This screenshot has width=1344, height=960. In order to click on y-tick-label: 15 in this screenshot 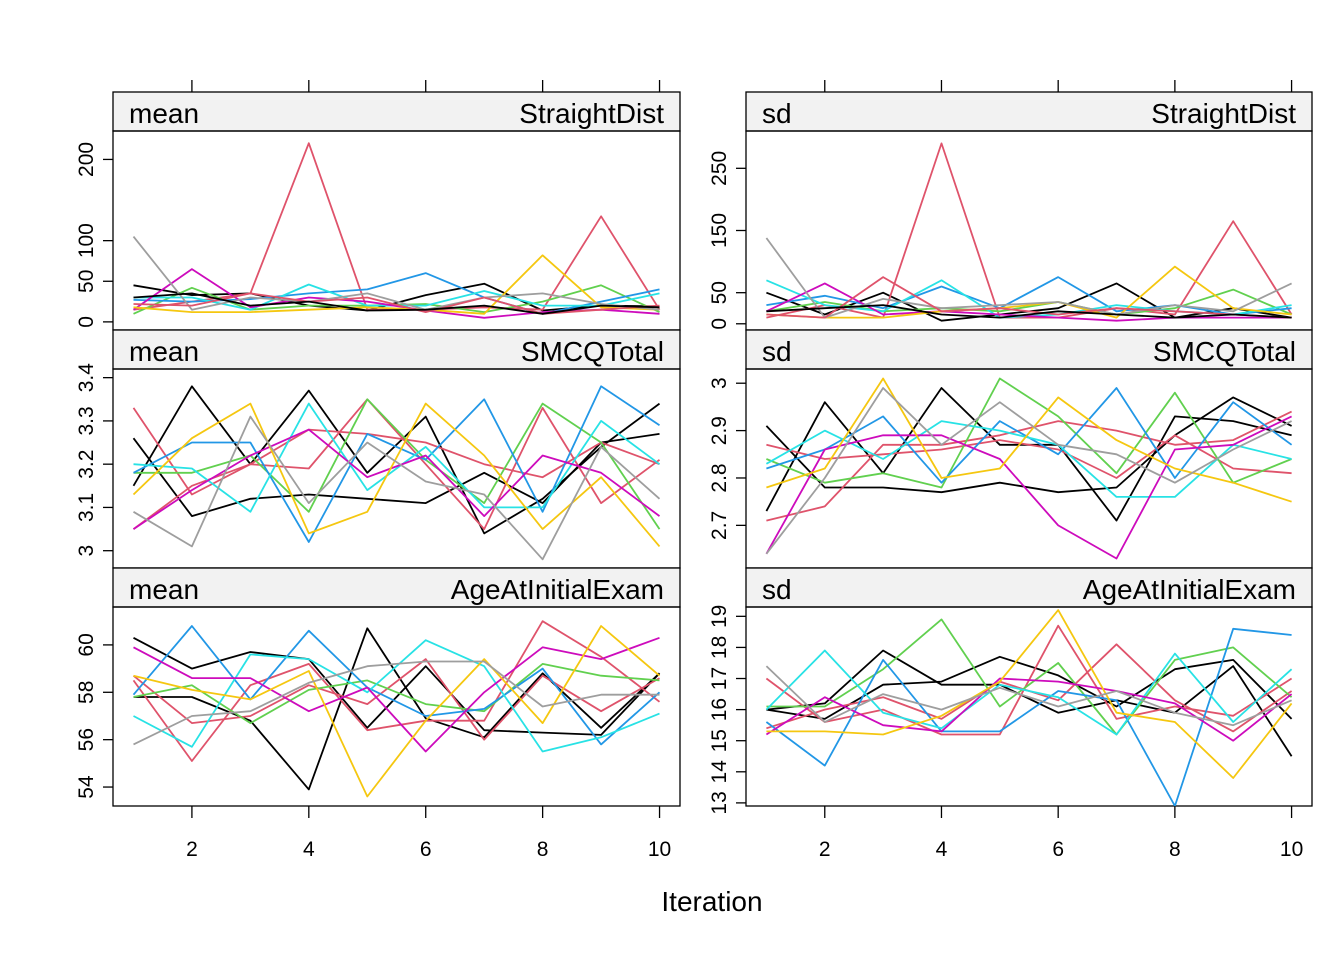, I will do `click(719, 740)`.